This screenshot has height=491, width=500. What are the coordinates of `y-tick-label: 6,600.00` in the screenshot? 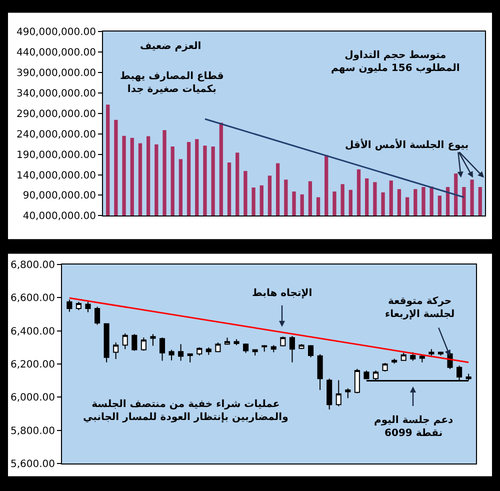 It's located at (32, 298).